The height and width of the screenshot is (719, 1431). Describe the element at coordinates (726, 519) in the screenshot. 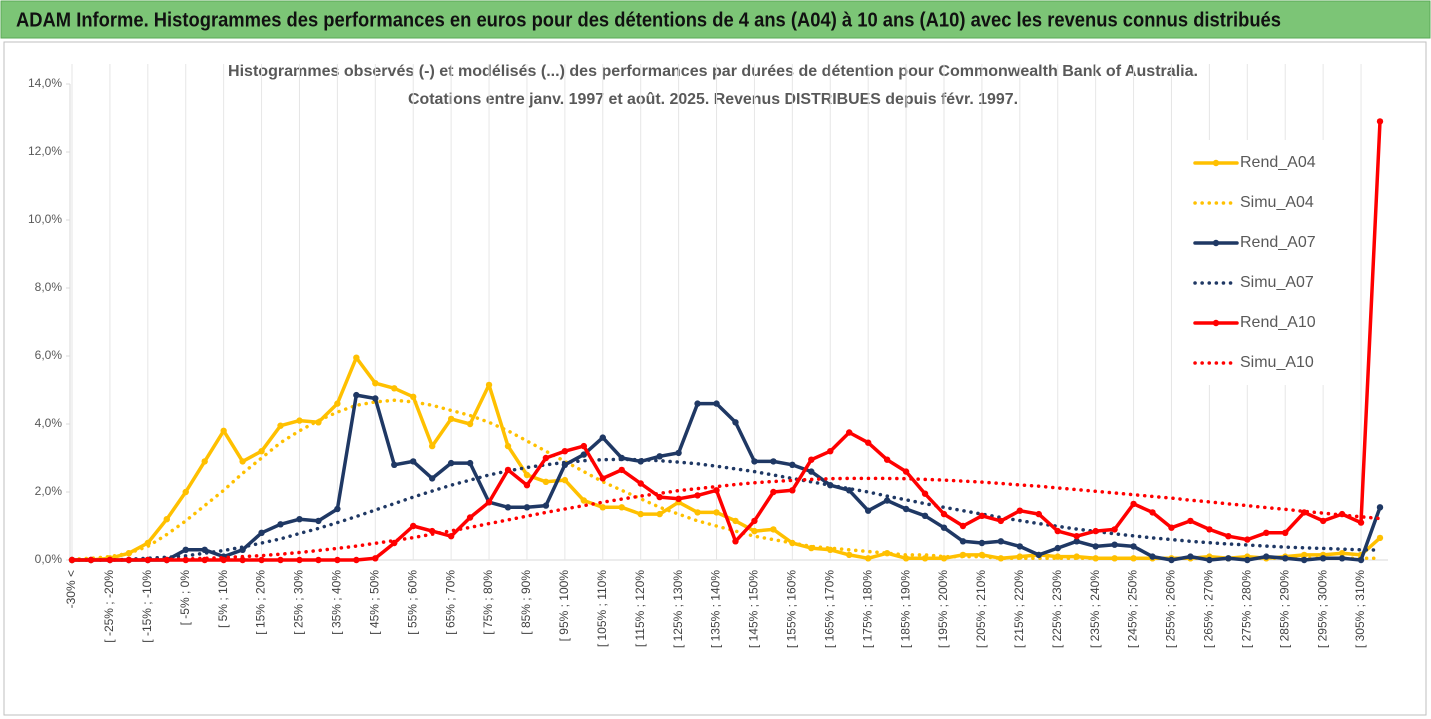

I see `series-line` at that location.